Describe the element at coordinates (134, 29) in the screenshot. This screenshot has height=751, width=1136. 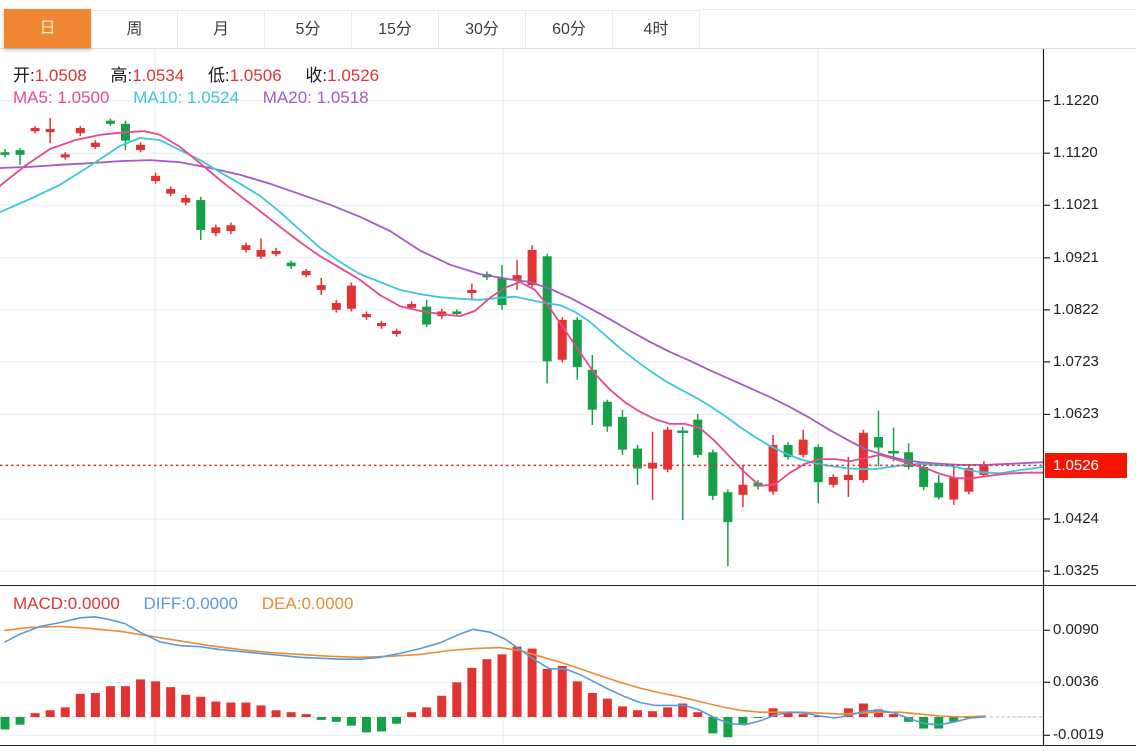
I see `tab-week: 周` at that location.